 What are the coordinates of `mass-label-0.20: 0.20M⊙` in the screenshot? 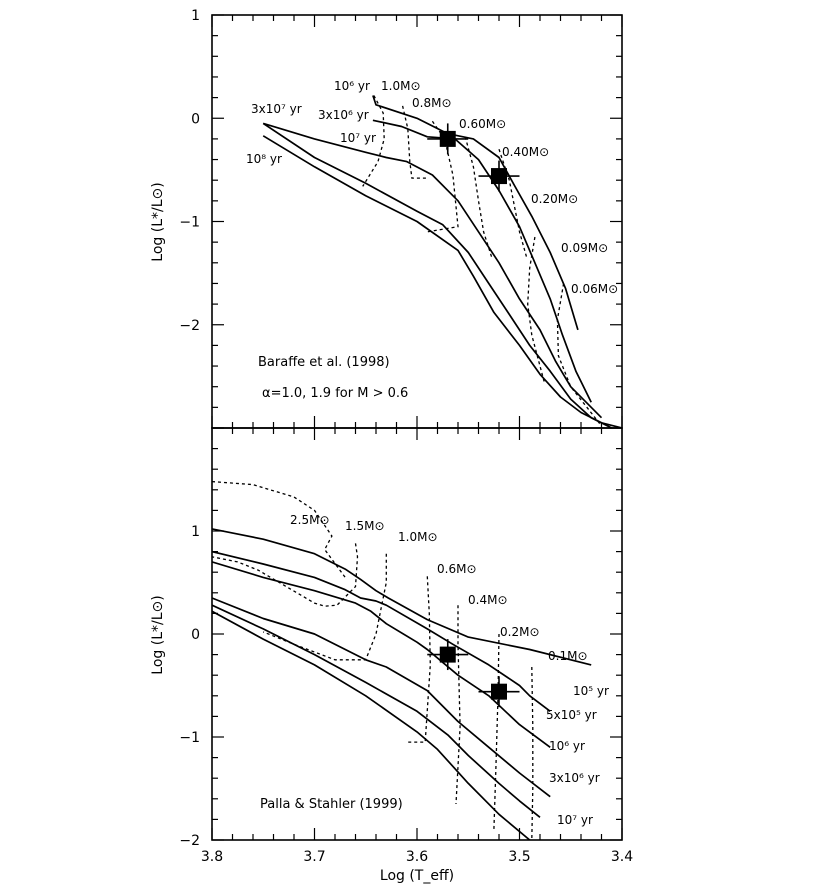 It's located at (554, 199).